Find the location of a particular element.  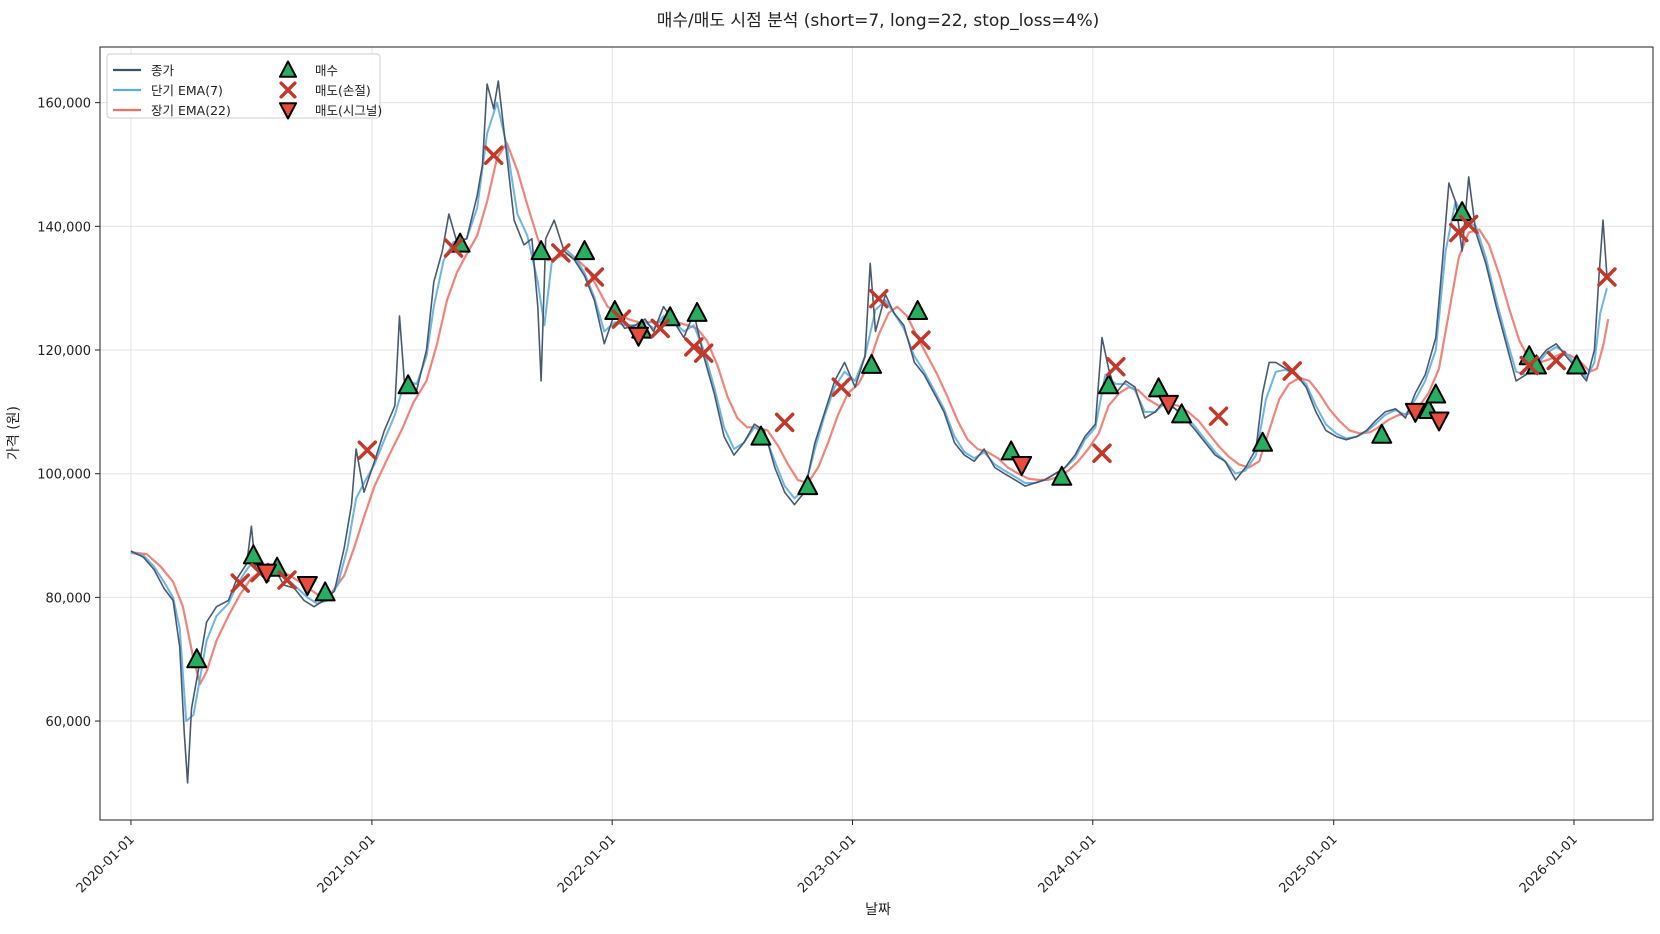

y-tick-label: 60,000 is located at coordinates (69, 722).